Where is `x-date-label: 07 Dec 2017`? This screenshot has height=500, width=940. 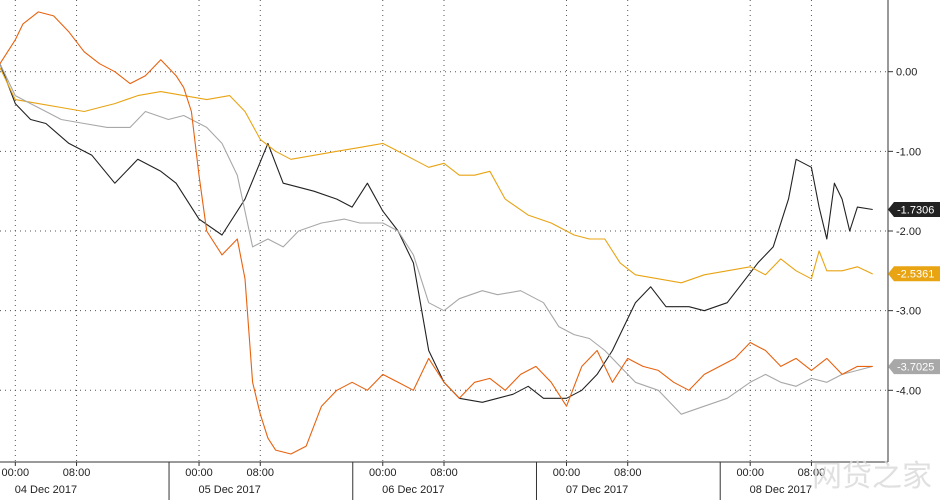 x-date-label: 07 Dec 2017 is located at coordinates (597, 490).